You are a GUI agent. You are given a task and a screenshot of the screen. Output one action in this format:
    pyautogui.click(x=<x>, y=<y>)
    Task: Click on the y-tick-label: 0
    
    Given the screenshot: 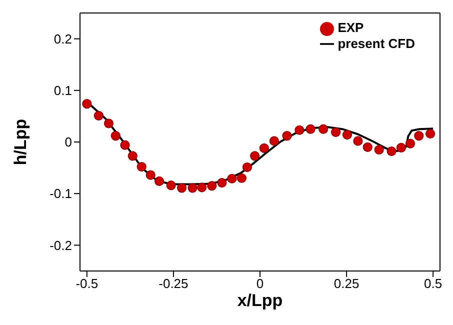 What is the action you would take?
    pyautogui.click(x=68, y=142)
    